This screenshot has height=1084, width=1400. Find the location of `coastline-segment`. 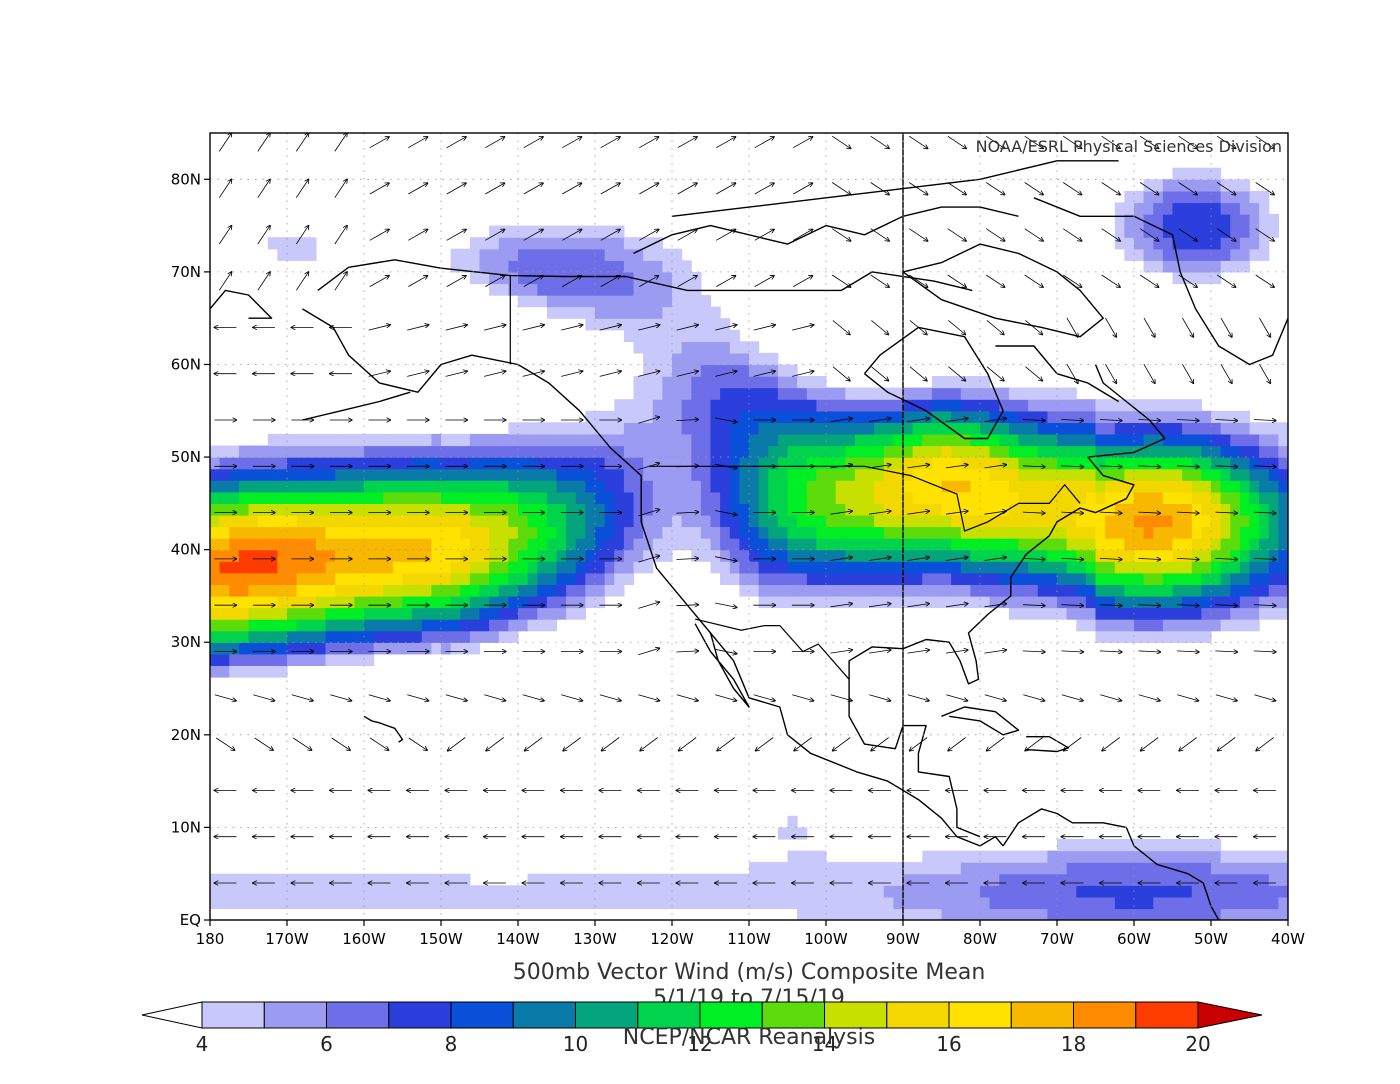

coastline-segment is located at coordinates (914, 758).